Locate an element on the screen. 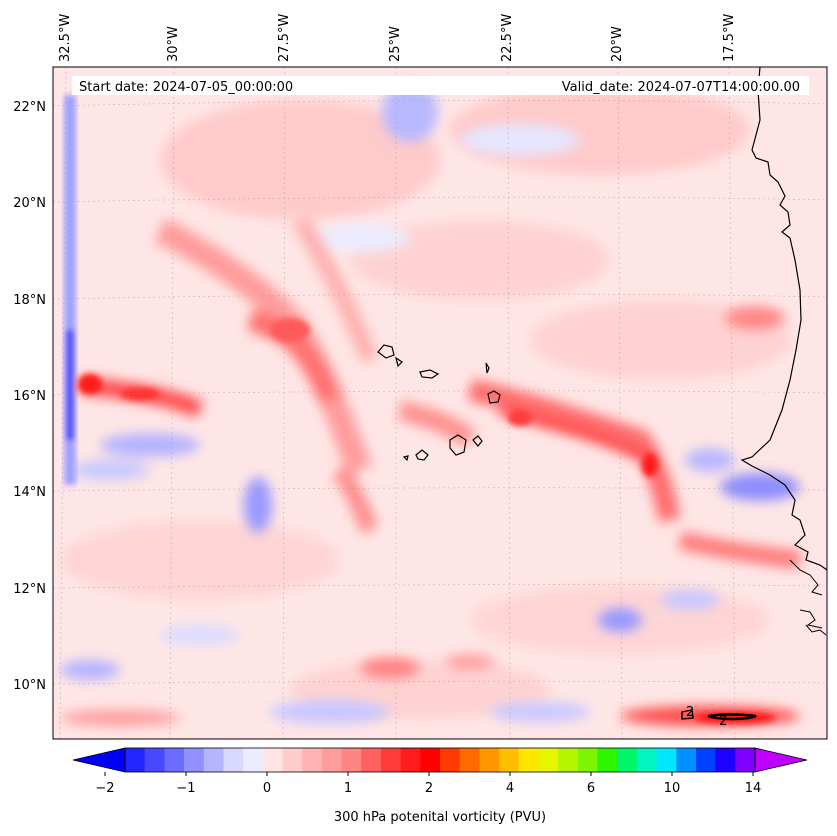  colorbar-tick-label: 6 is located at coordinates (591, 788).